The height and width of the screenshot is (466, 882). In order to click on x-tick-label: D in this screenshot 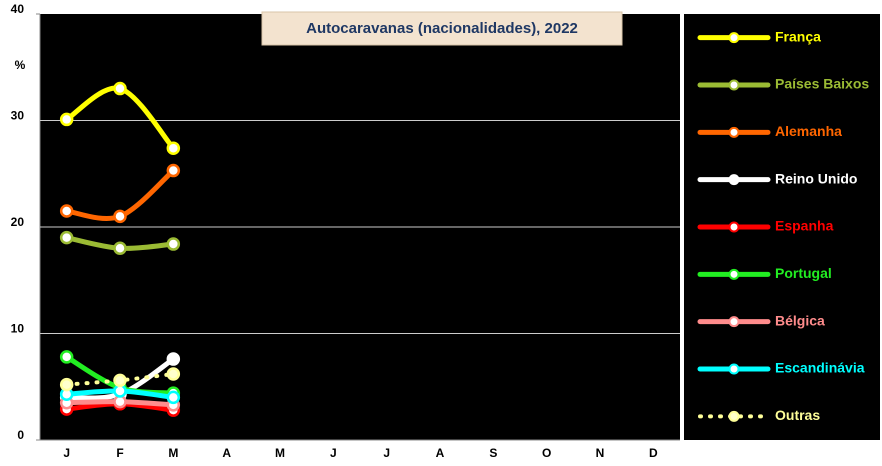, I will do `click(653, 453)`.